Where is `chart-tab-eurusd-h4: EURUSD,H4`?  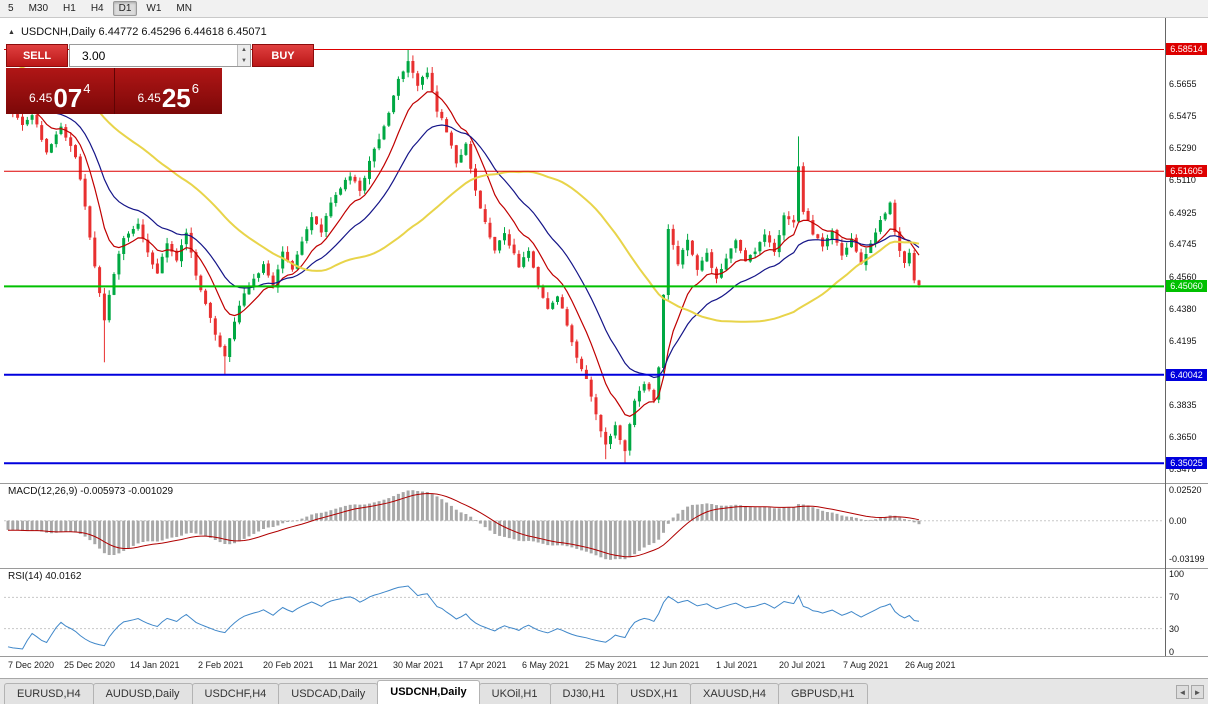 chart-tab-eurusd-h4: EURUSD,H4 is located at coordinates (49, 693).